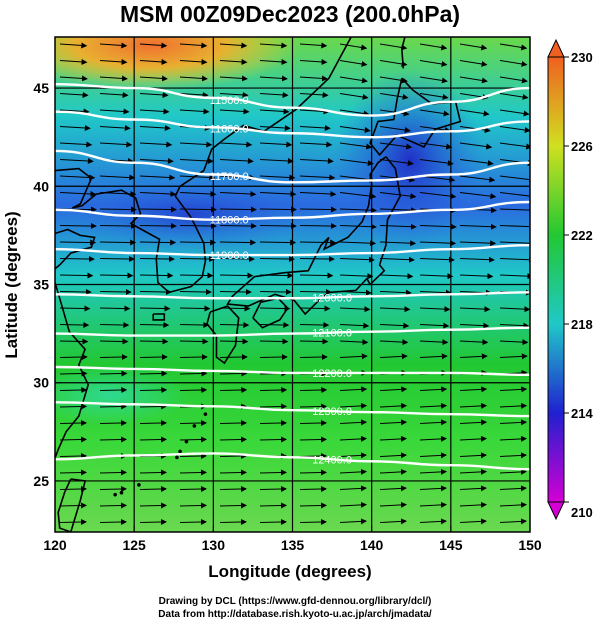 This screenshot has height=625, width=599. What do you see at coordinates (41, 481) in the screenshot?
I see `y-tick-label: 25` at bounding box center [41, 481].